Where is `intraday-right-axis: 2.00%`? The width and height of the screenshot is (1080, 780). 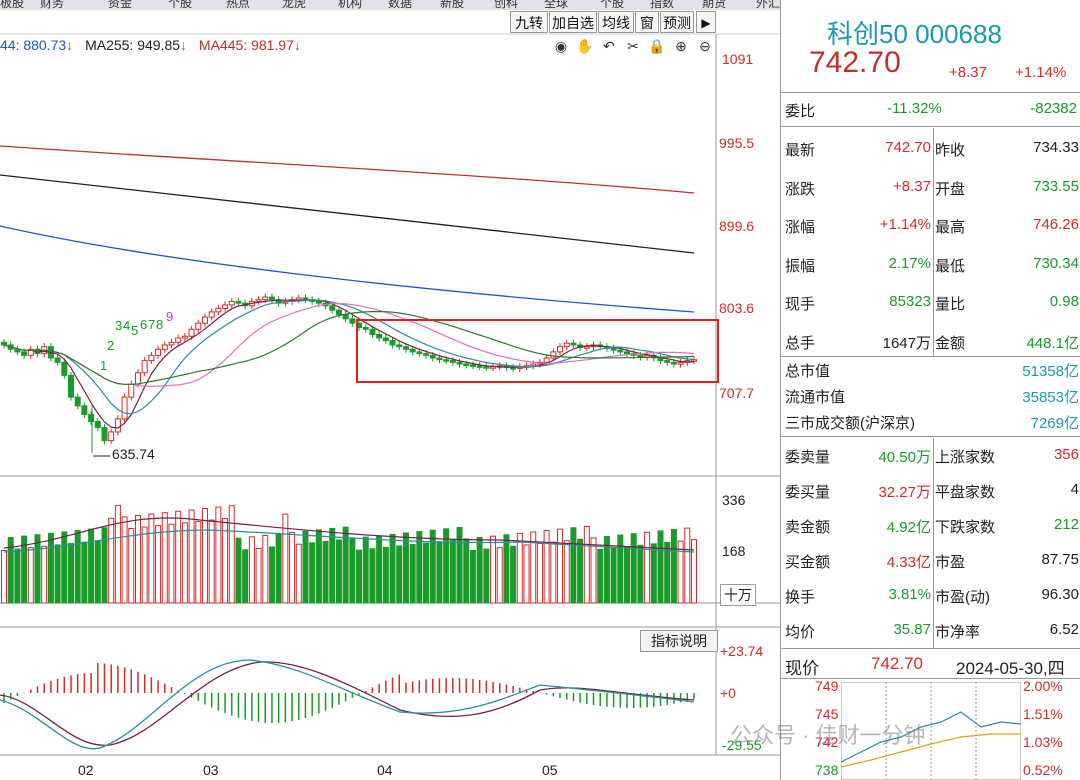 intraday-right-axis: 2.00% is located at coordinates (1043, 686).